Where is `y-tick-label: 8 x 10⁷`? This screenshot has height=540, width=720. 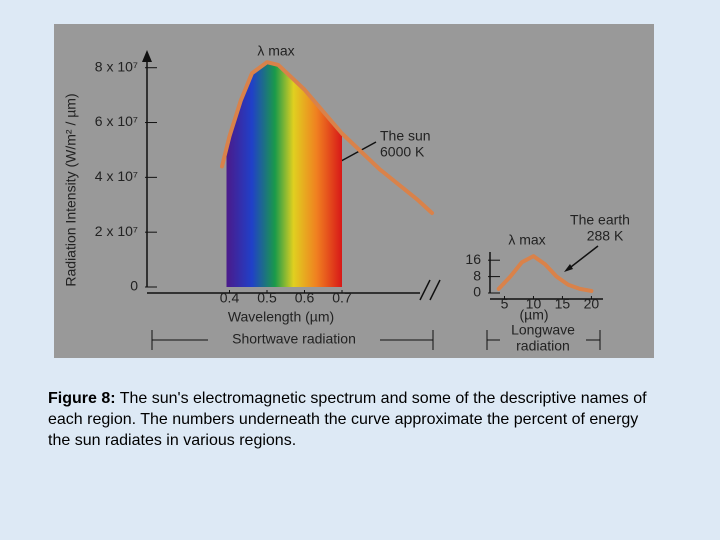 y-tick-label: 8 x 10⁷ is located at coordinates (116, 66).